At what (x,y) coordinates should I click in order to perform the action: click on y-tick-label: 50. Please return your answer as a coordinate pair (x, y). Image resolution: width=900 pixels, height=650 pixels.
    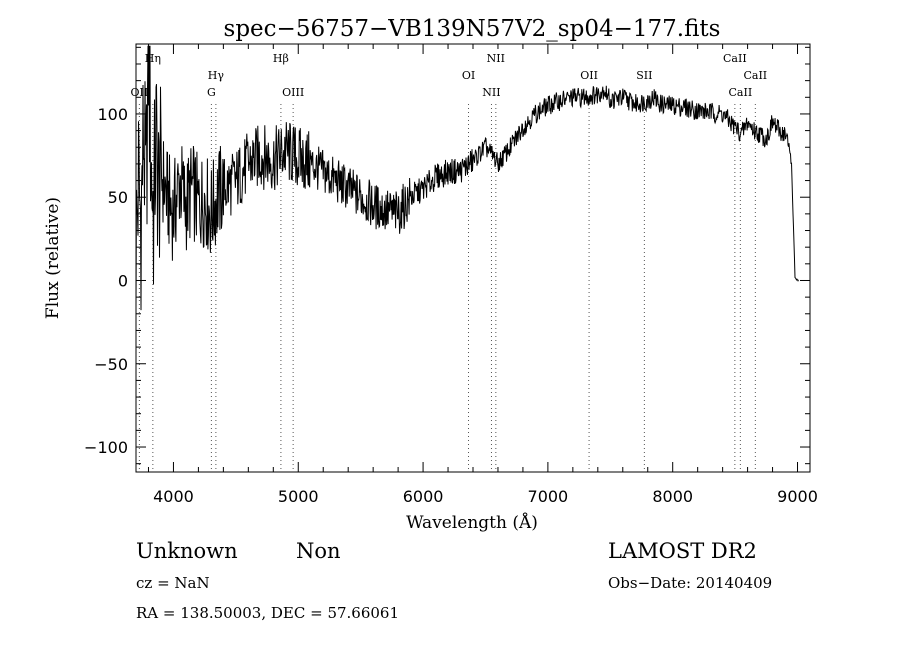
    Looking at the image, I should click on (118, 197).